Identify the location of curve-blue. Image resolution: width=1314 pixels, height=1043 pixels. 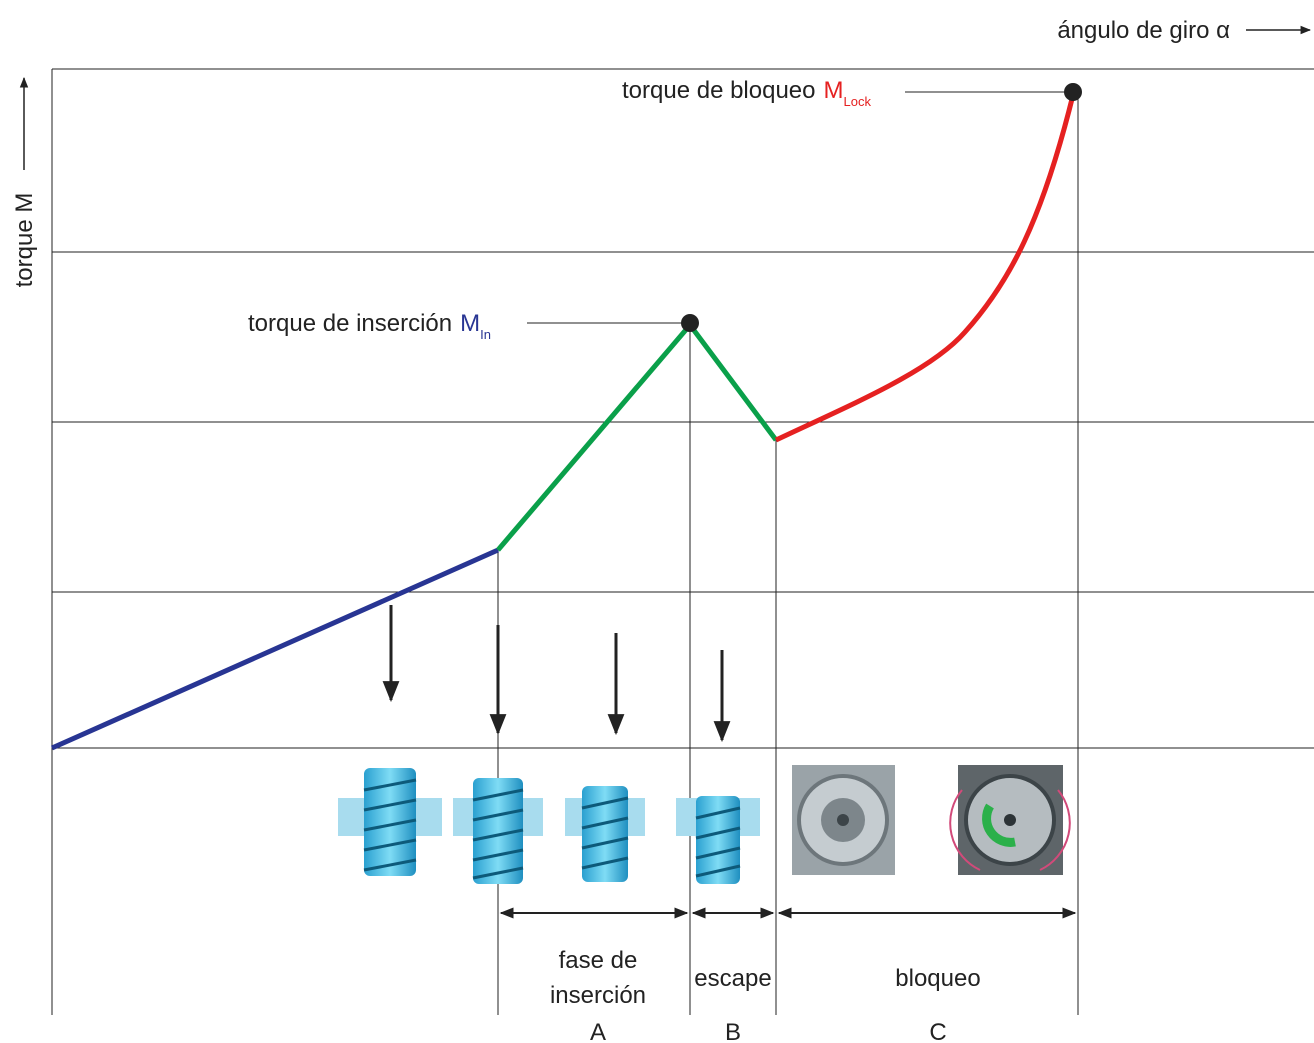
(275, 649).